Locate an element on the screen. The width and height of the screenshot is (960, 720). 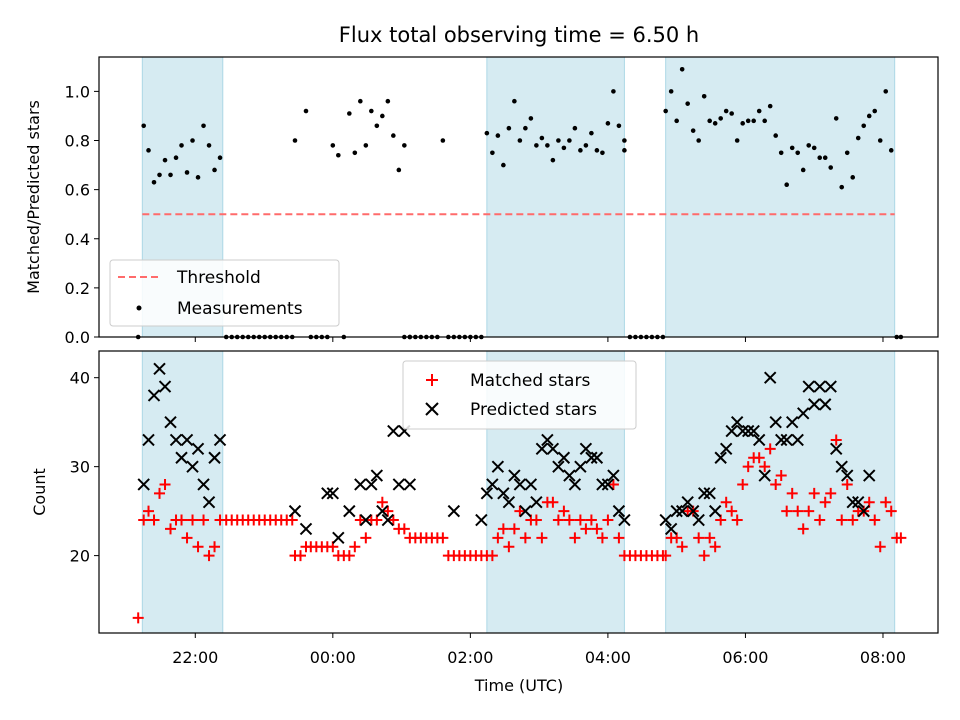
top-y-tick-label: 0.6 is located at coordinates (77, 190).